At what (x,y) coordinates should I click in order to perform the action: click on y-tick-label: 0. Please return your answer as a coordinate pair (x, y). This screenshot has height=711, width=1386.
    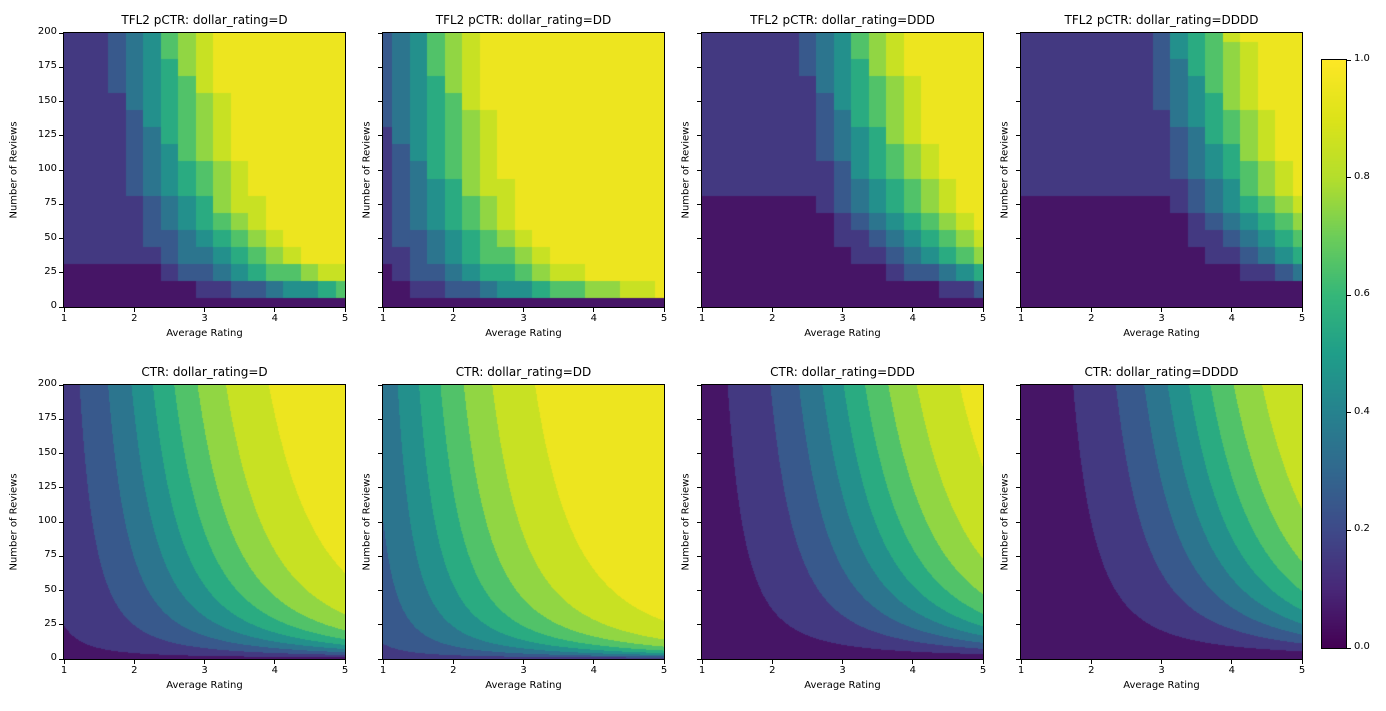
    Looking at the image, I should click on (53, 305).